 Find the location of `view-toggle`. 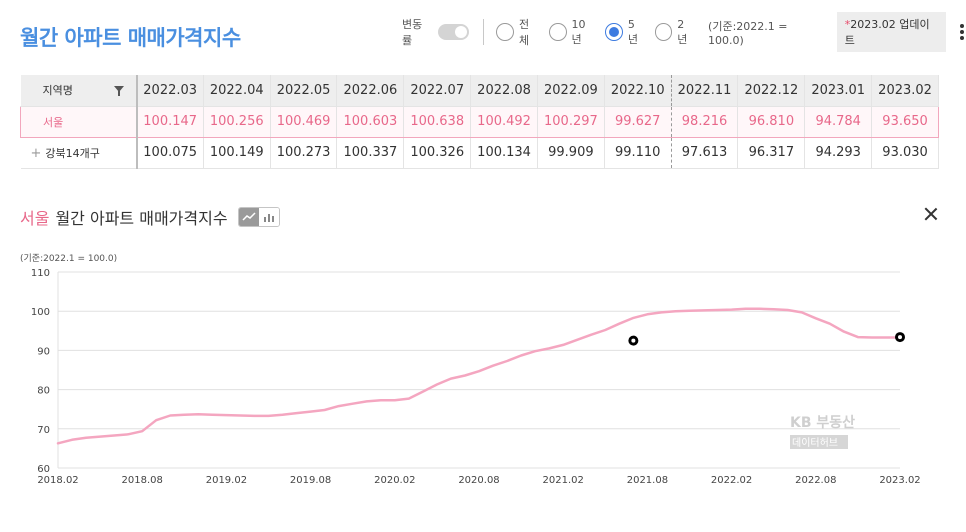

view-toggle is located at coordinates (258, 217).